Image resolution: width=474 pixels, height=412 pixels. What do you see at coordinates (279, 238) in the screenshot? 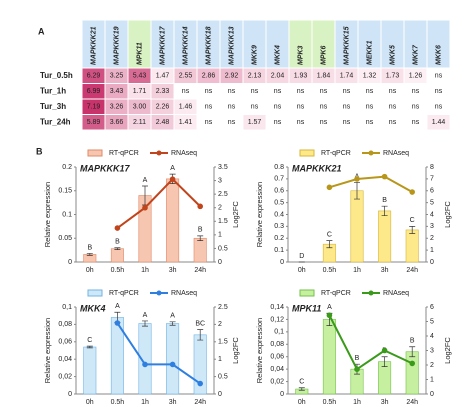
I see `y-tick-label: 0.2` at bounding box center [279, 238].